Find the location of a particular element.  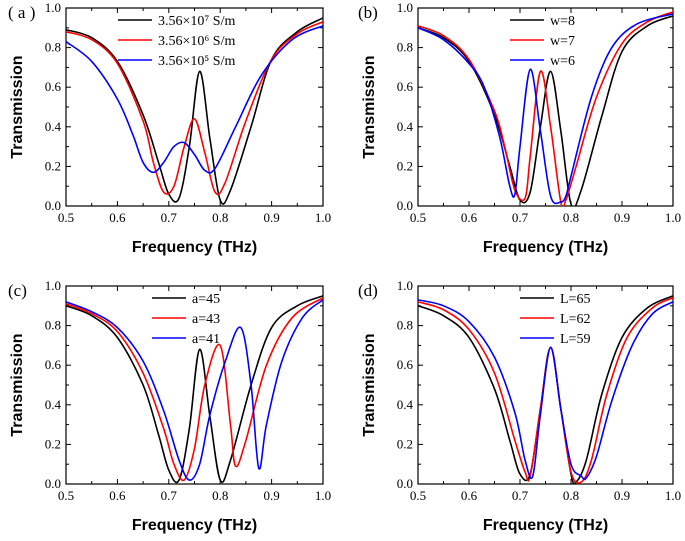

legend-label: L=62 is located at coordinates (575, 319).